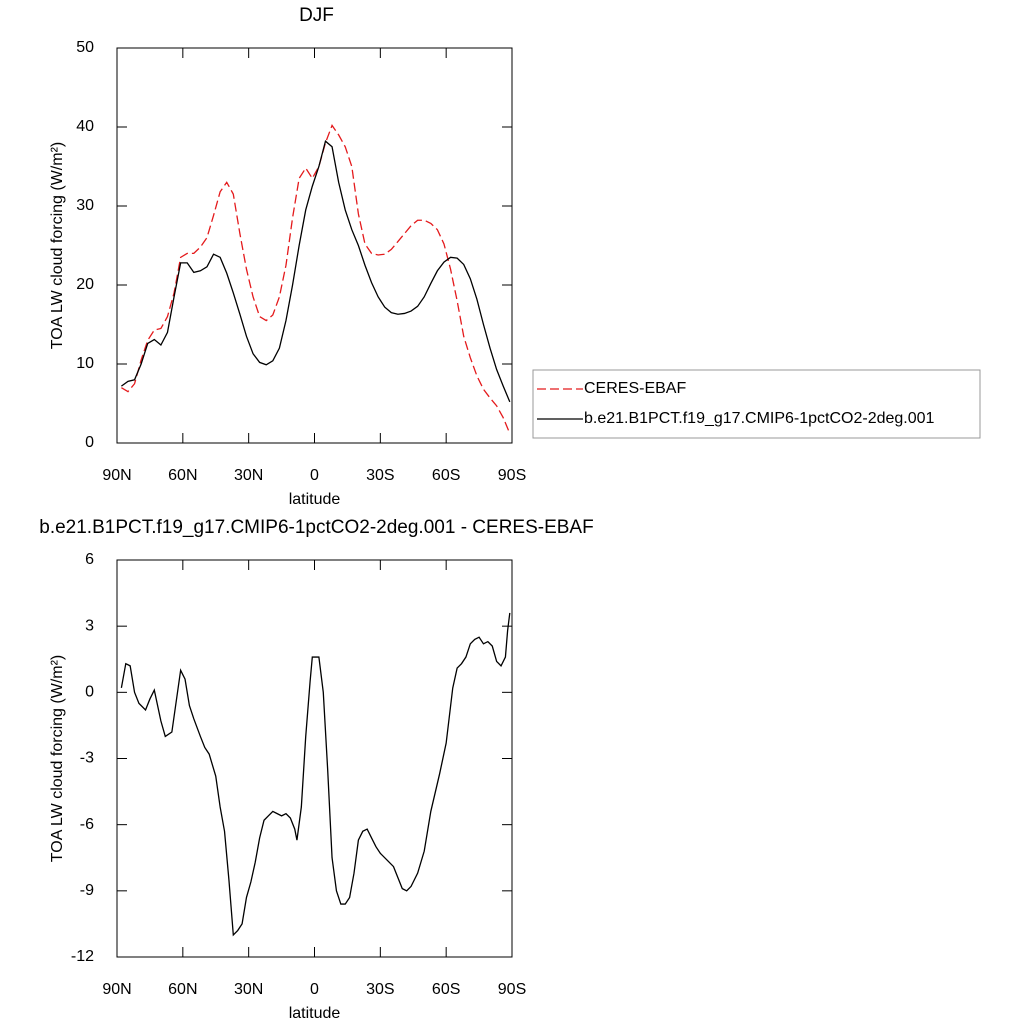 This screenshot has width=1024, height=1024. What do you see at coordinates (756, 404) in the screenshot?
I see `legend-box` at bounding box center [756, 404].